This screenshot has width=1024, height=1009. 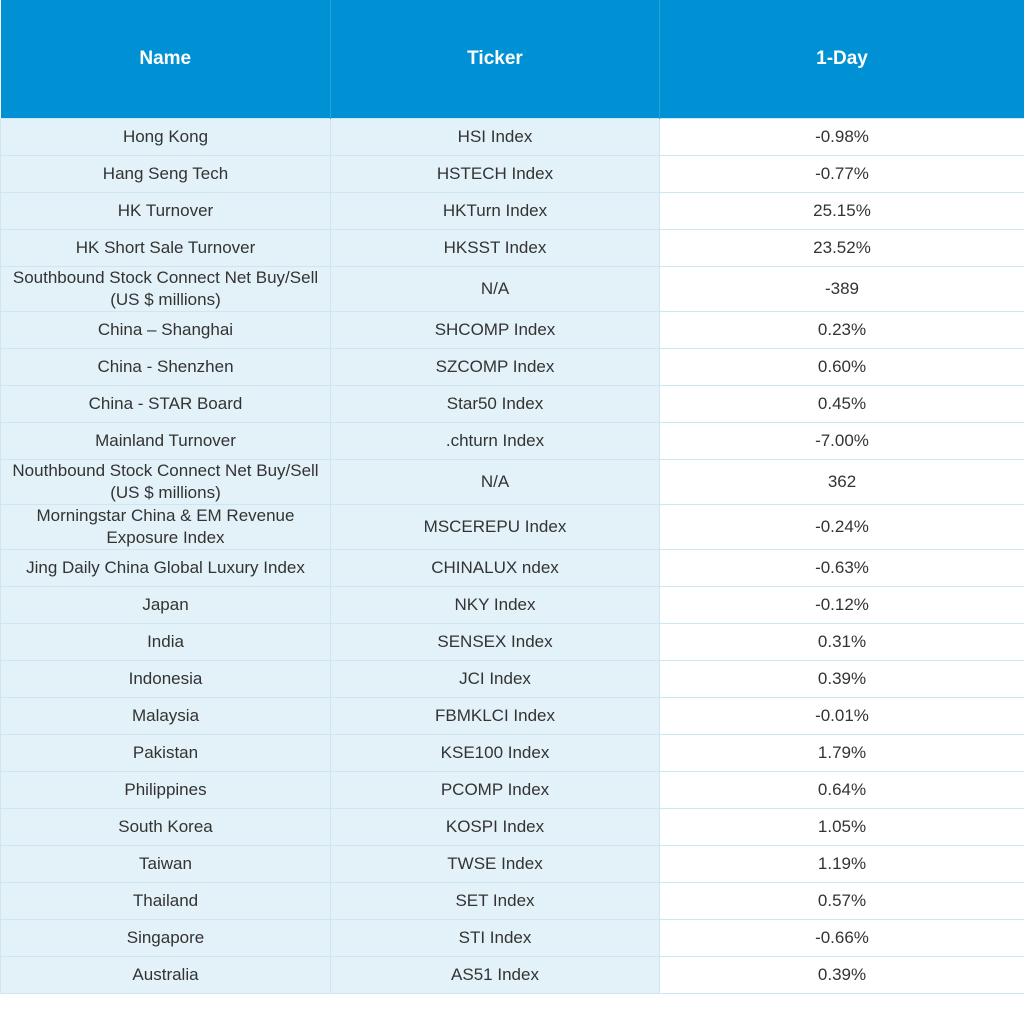 What do you see at coordinates (841, 248) in the screenshot?
I see `table-cell: 23.52%` at bounding box center [841, 248].